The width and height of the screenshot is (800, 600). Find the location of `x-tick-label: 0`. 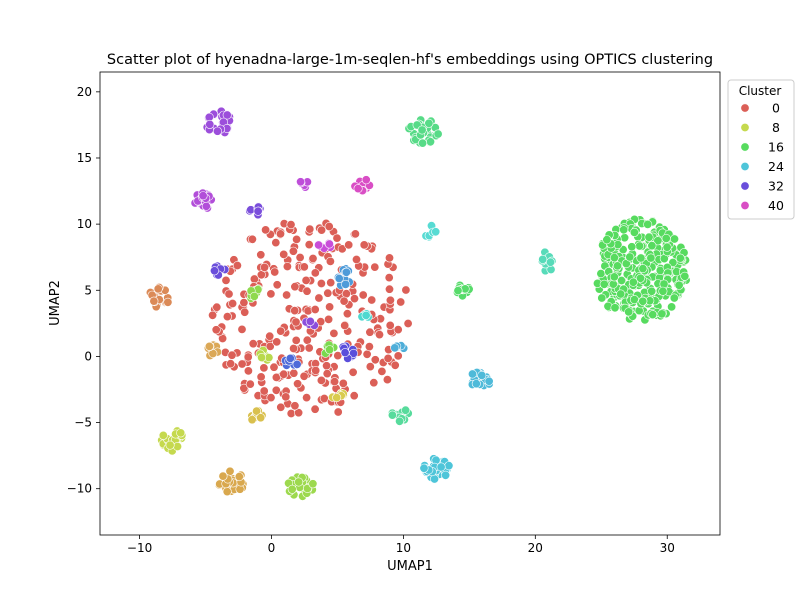

x-tick-label: 0 is located at coordinates (272, 548).